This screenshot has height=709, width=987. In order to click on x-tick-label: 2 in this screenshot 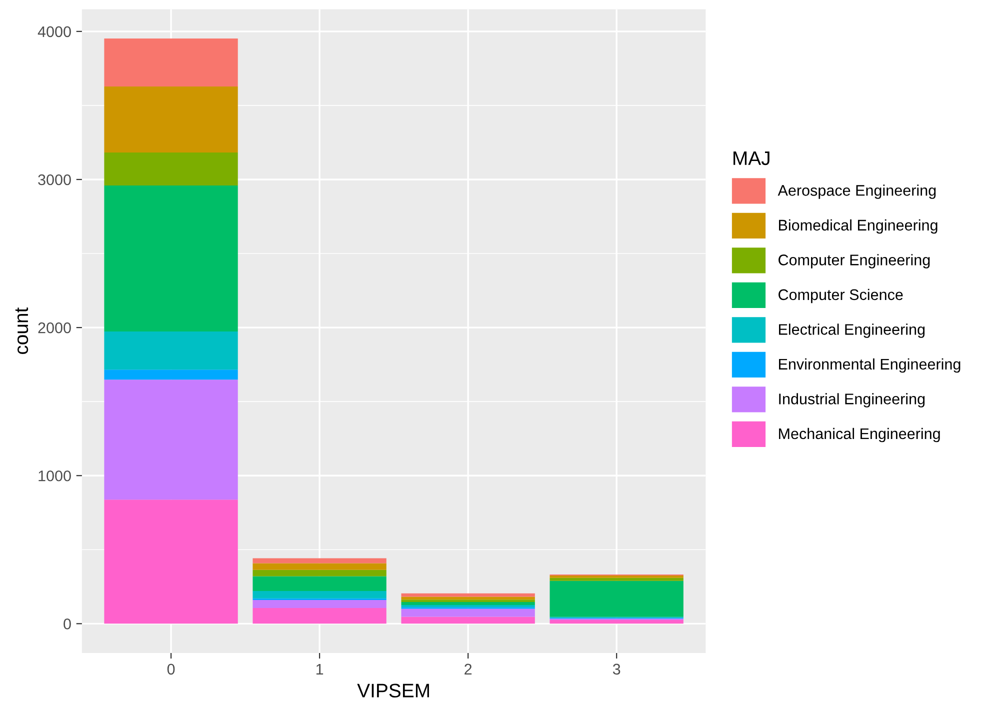, I will do `click(468, 669)`.